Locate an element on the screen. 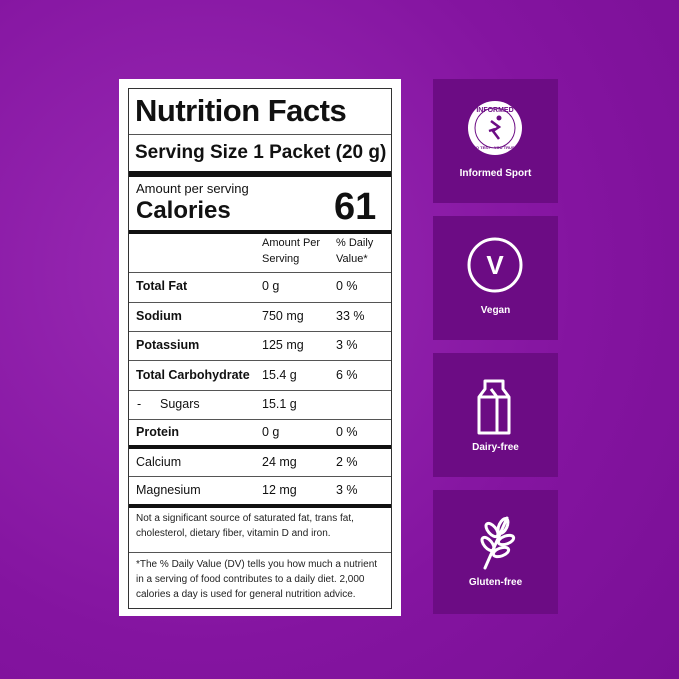 The height and width of the screenshot is (679, 679). nutrient-amount: 15.1 g is located at coordinates (279, 404).